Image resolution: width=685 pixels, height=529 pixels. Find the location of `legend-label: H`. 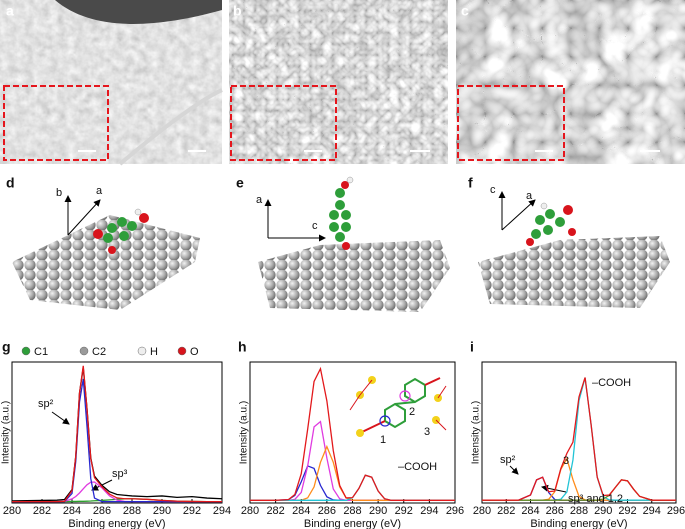

legend-label: H is located at coordinates (154, 352).